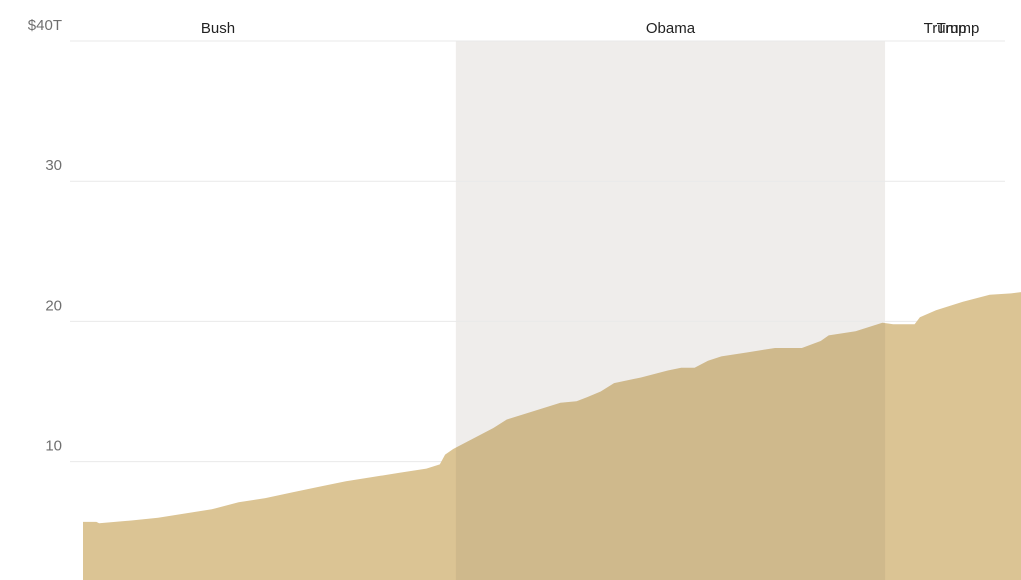  What do you see at coordinates (53, 305) in the screenshot?
I see `y-tick-label: 20` at bounding box center [53, 305].